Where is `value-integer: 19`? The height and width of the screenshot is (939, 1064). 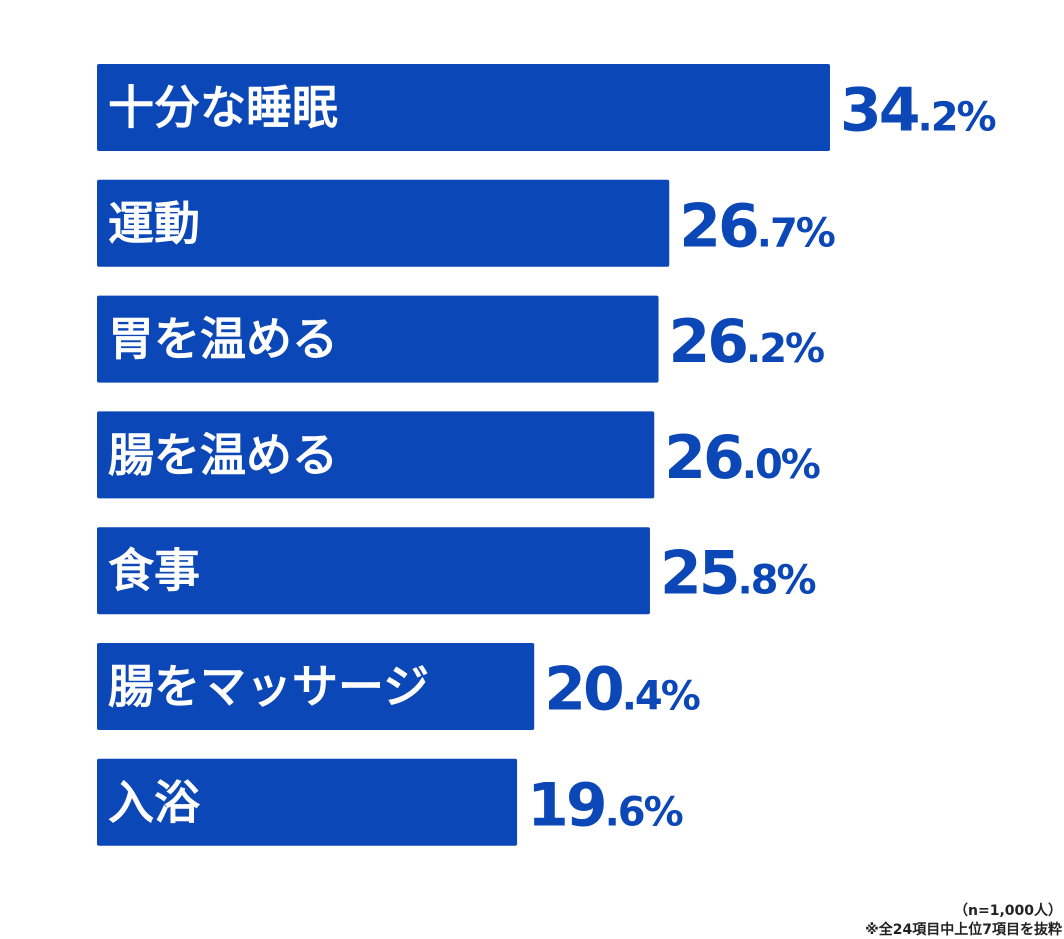
value-integer: 19 is located at coordinates (566, 805).